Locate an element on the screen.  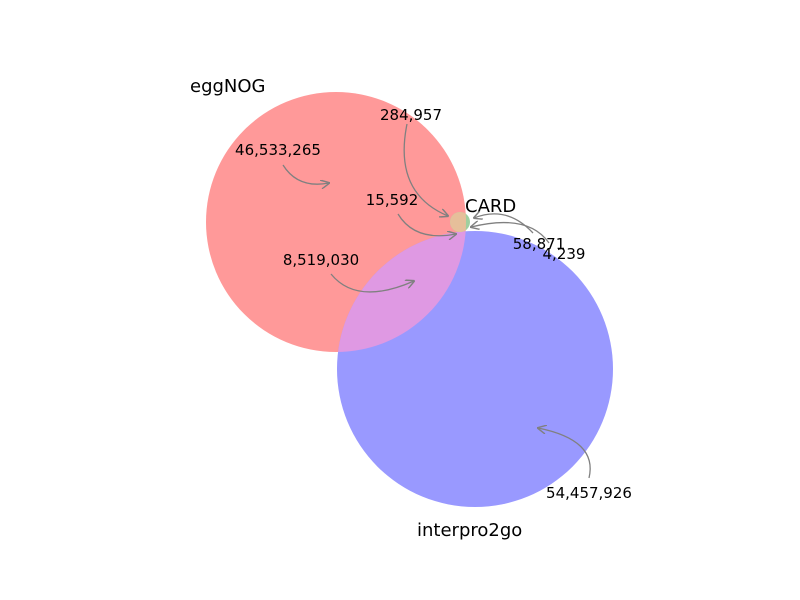
count-interpro2go-only: 54,457,926 is located at coordinates (589, 493).